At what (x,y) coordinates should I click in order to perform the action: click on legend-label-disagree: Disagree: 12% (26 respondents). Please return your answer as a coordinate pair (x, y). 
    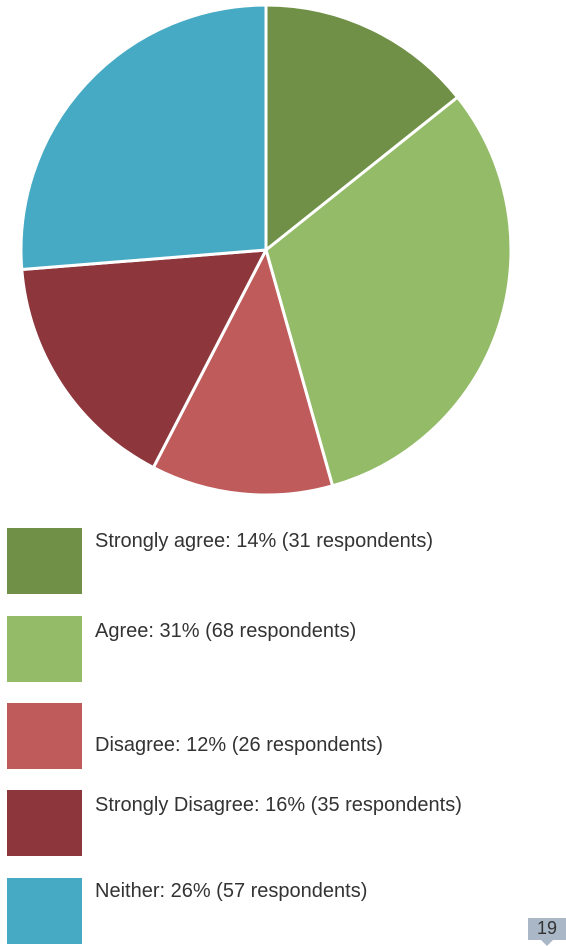
    Looking at the image, I should click on (239, 745).